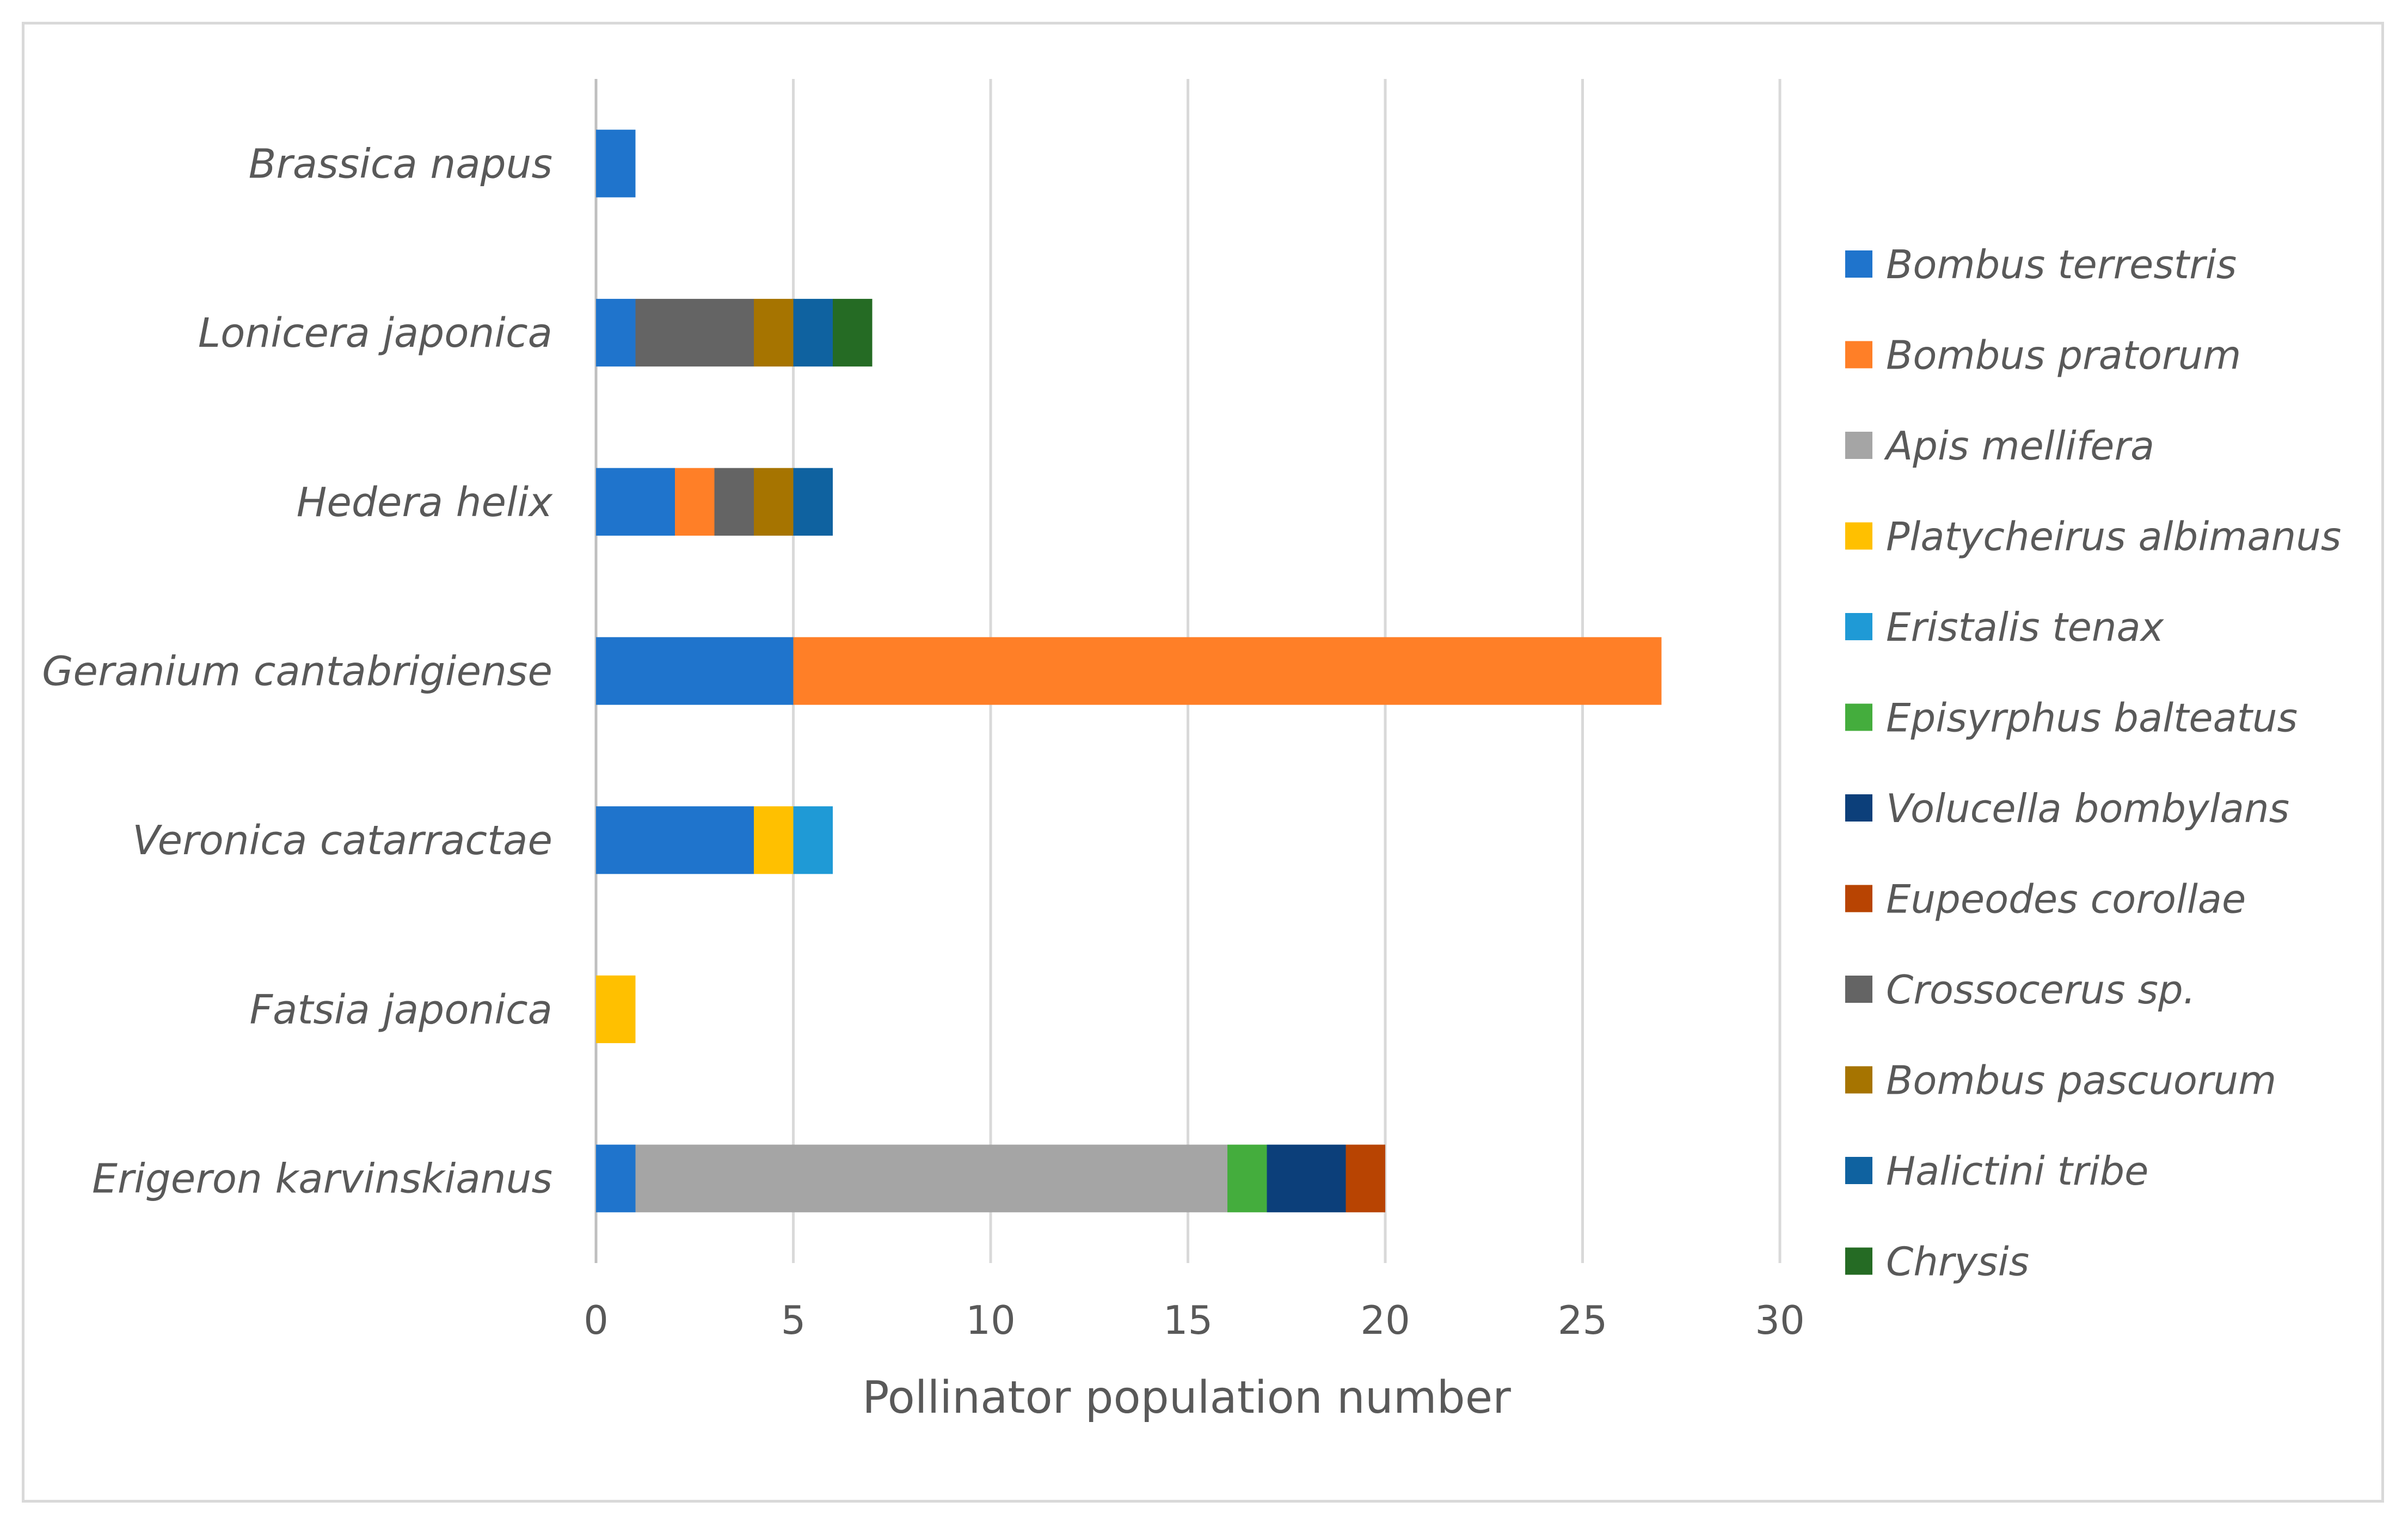 Image resolution: width=2408 pixels, height=1526 pixels. I want to click on x-tick-label: 25, so click(1583, 1320).